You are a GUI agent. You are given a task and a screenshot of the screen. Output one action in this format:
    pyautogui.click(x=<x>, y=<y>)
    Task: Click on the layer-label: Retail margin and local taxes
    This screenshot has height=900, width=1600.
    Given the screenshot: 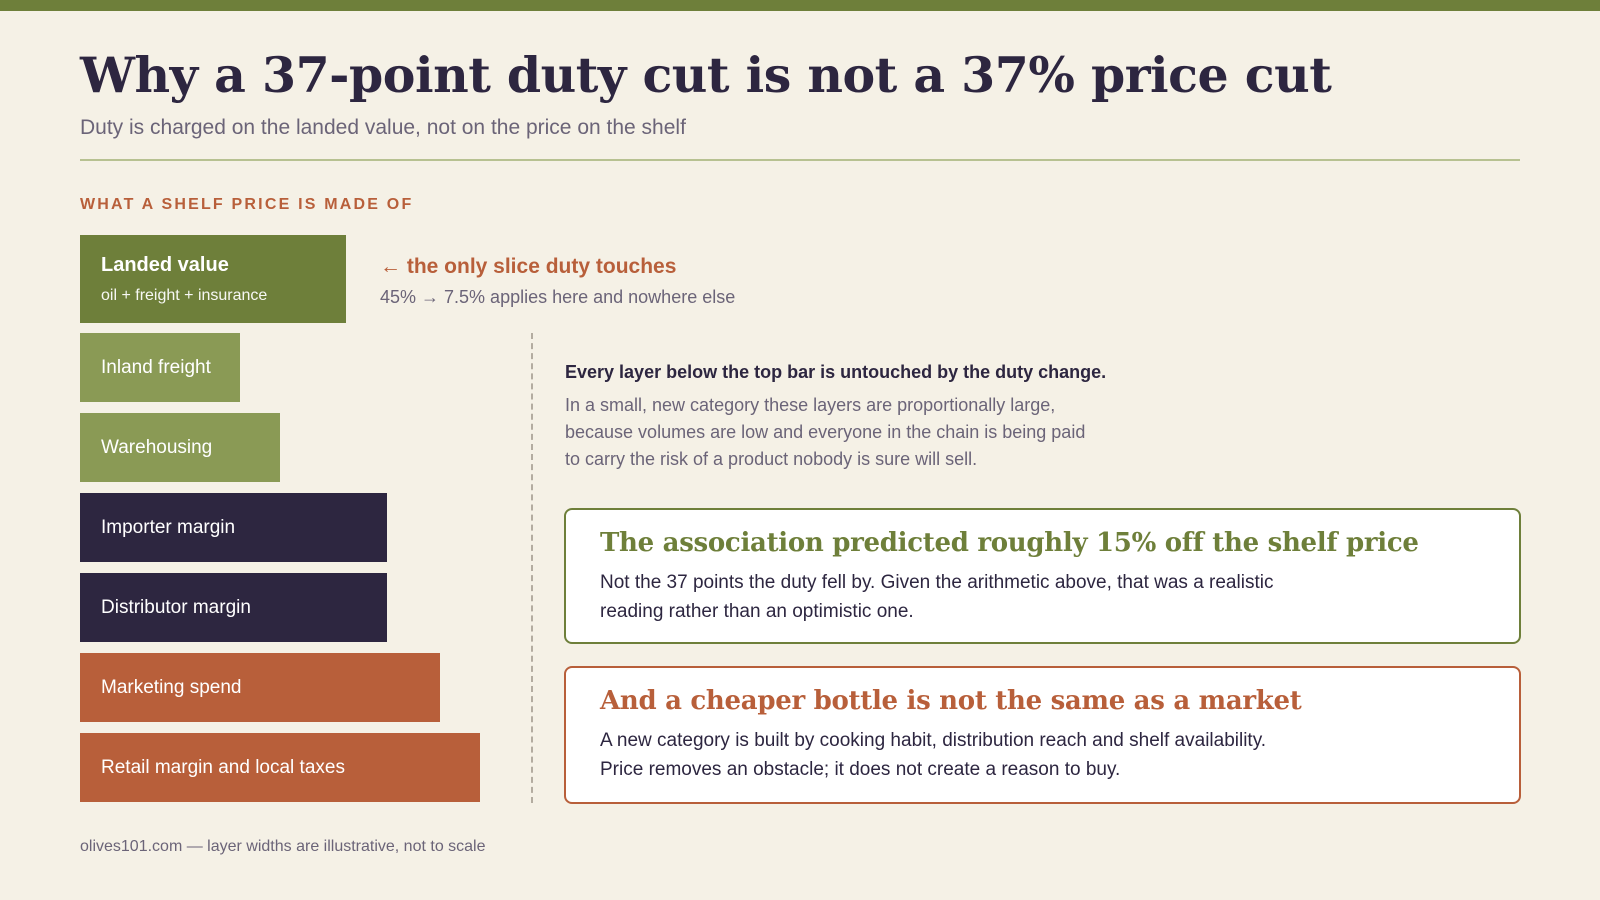 What is the action you would take?
    pyautogui.click(x=223, y=767)
    